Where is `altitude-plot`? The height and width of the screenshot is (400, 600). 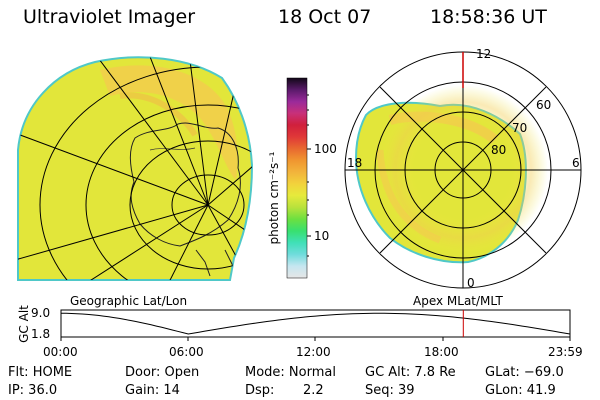
altitude-plot is located at coordinates (315, 325).